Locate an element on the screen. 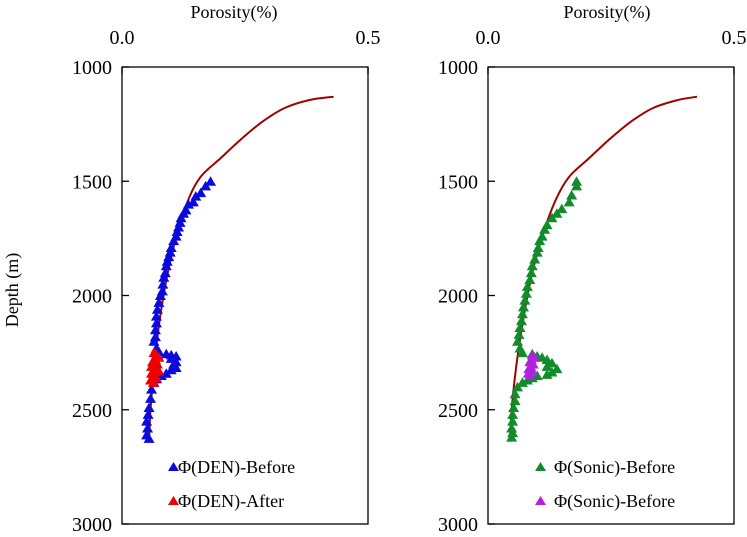 The image size is (747, 537). legend: Φ(Sonic)-Before Φ(Sonic)-Before is located at coordinates (605, 484).